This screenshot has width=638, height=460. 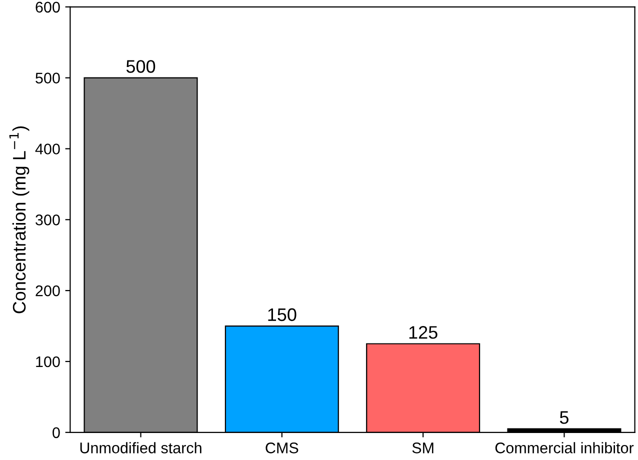 What do you see at coordinates (282, 448) in the screenshot?
I see `x-tick-label: CMS` at bounding box center [282, 448].